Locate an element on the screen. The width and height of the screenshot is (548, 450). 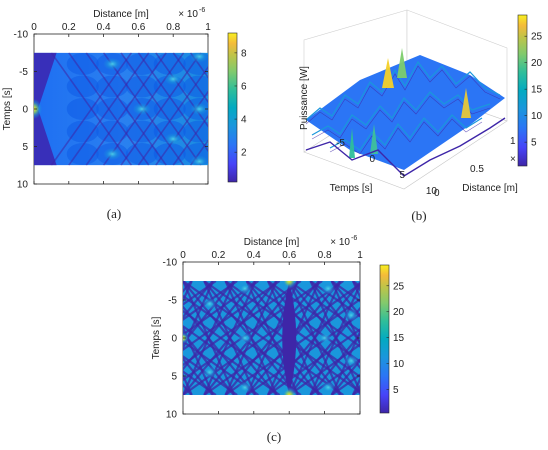
colorbar-c is located at coordinates (384, 339).